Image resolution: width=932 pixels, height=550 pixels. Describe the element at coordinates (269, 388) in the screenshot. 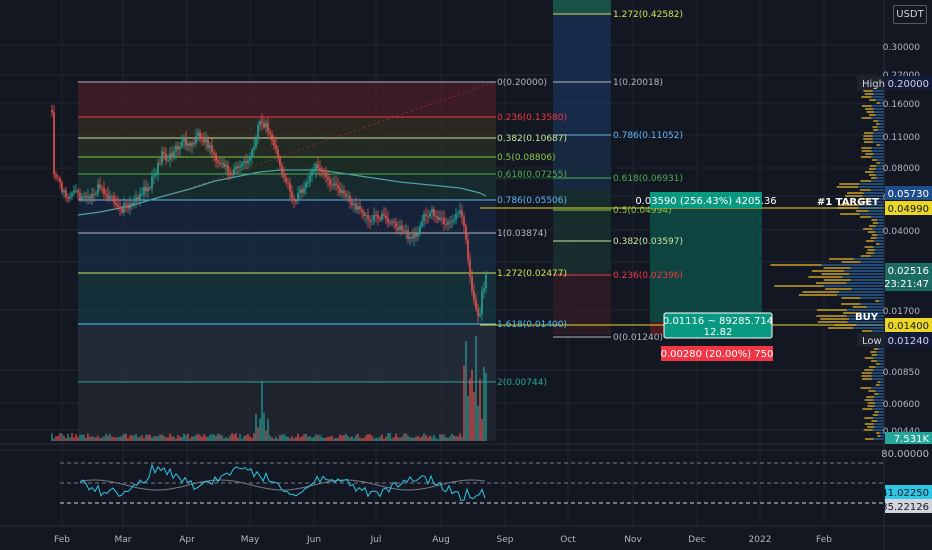

I see `volume-bars` at that location.